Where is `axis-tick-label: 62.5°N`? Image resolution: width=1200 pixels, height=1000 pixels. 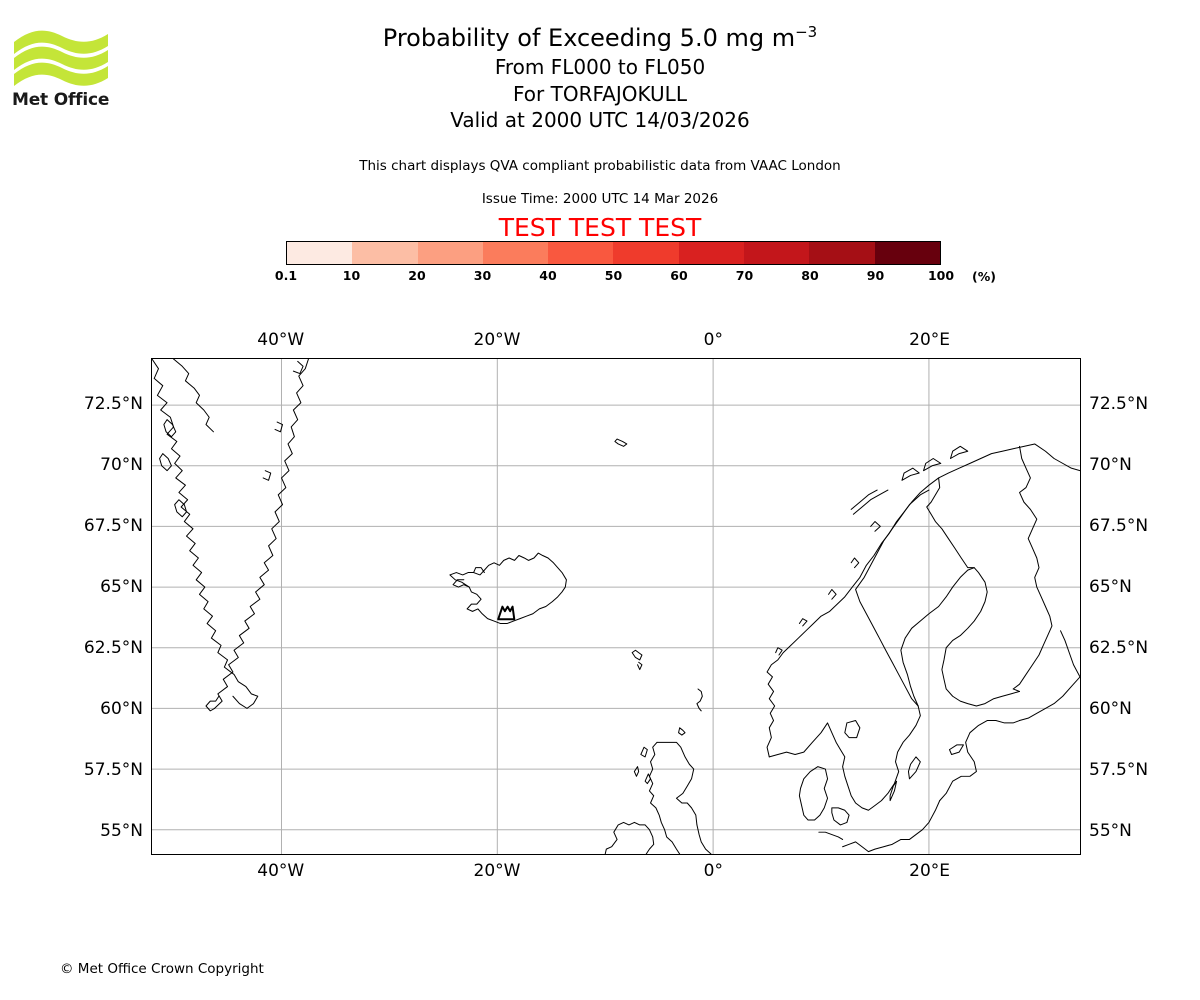
axis-tick-label: 62.5°N is located at coordinates (113, 647).